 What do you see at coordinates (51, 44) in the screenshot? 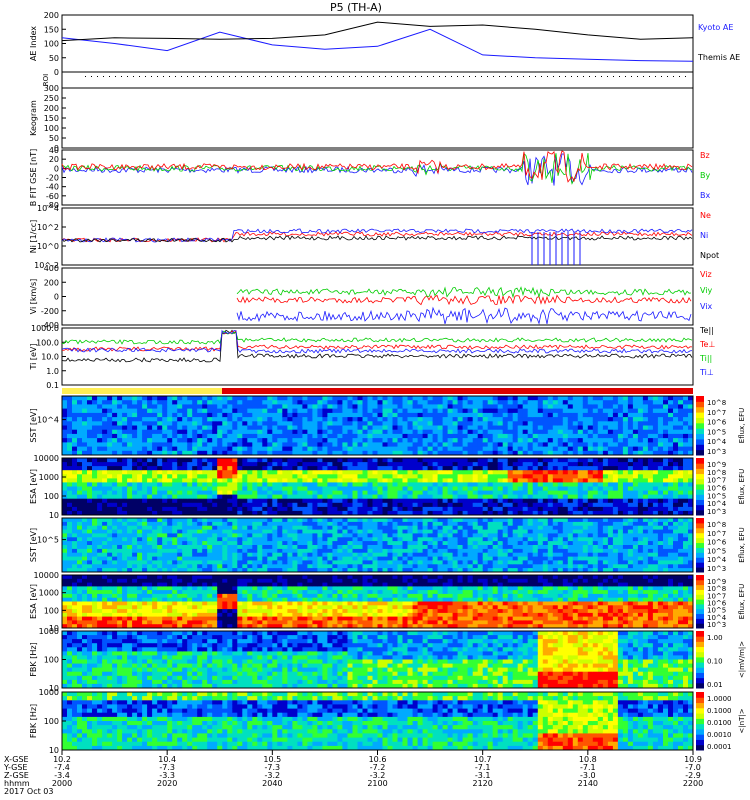
I see `ae-tick: 100` at bounding box center [51, 44].